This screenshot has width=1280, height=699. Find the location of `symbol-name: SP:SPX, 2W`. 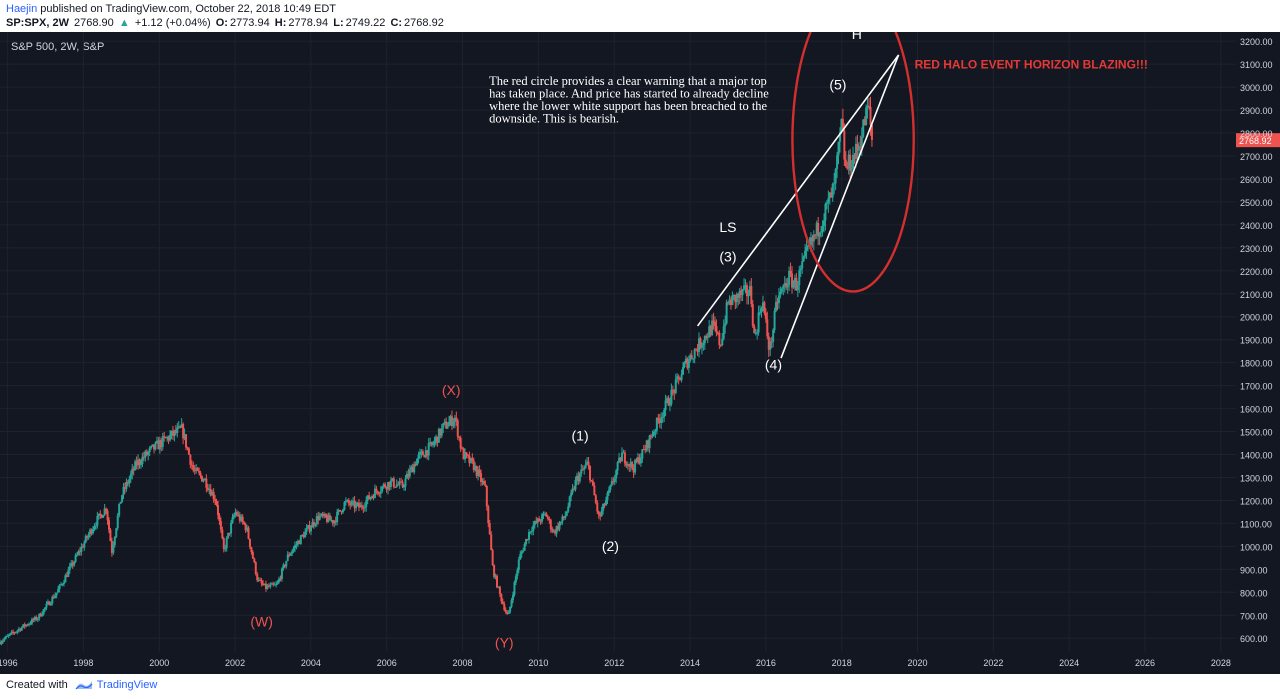

symbol-name: SP:SPX, 2W is located at coordinates (37, 23).